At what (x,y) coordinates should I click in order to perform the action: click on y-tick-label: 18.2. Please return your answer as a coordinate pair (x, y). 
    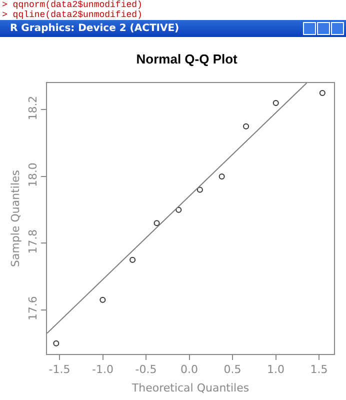
    Looking at the image, I should click on (33, 108).